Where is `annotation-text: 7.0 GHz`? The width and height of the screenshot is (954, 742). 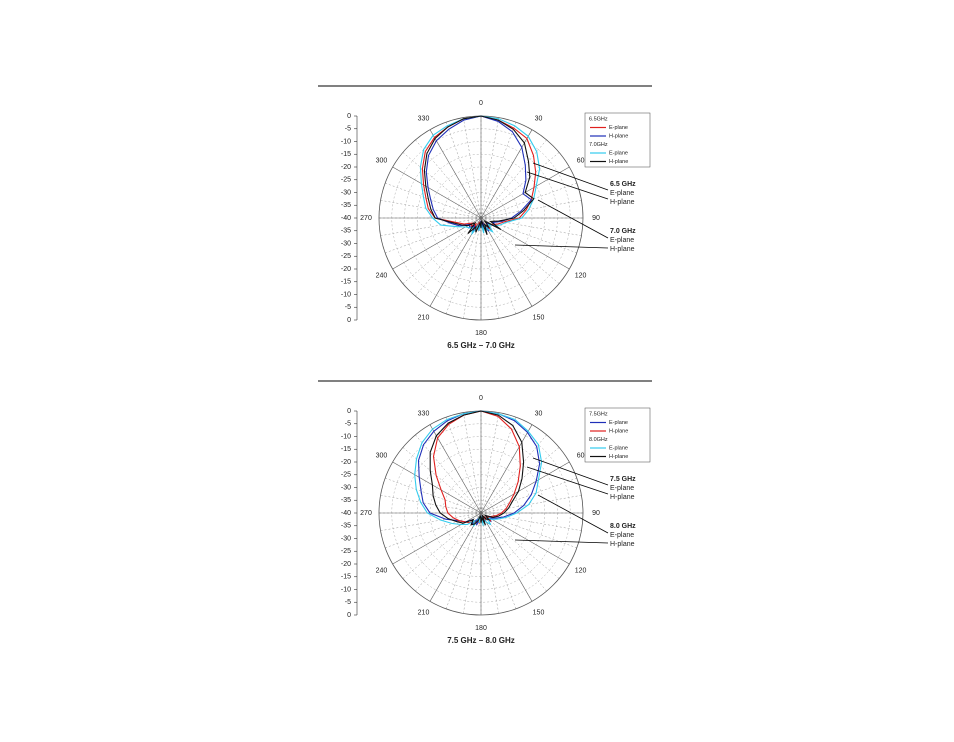 annotation-text: 7.0 GHz is located at coordinates (623, 231).